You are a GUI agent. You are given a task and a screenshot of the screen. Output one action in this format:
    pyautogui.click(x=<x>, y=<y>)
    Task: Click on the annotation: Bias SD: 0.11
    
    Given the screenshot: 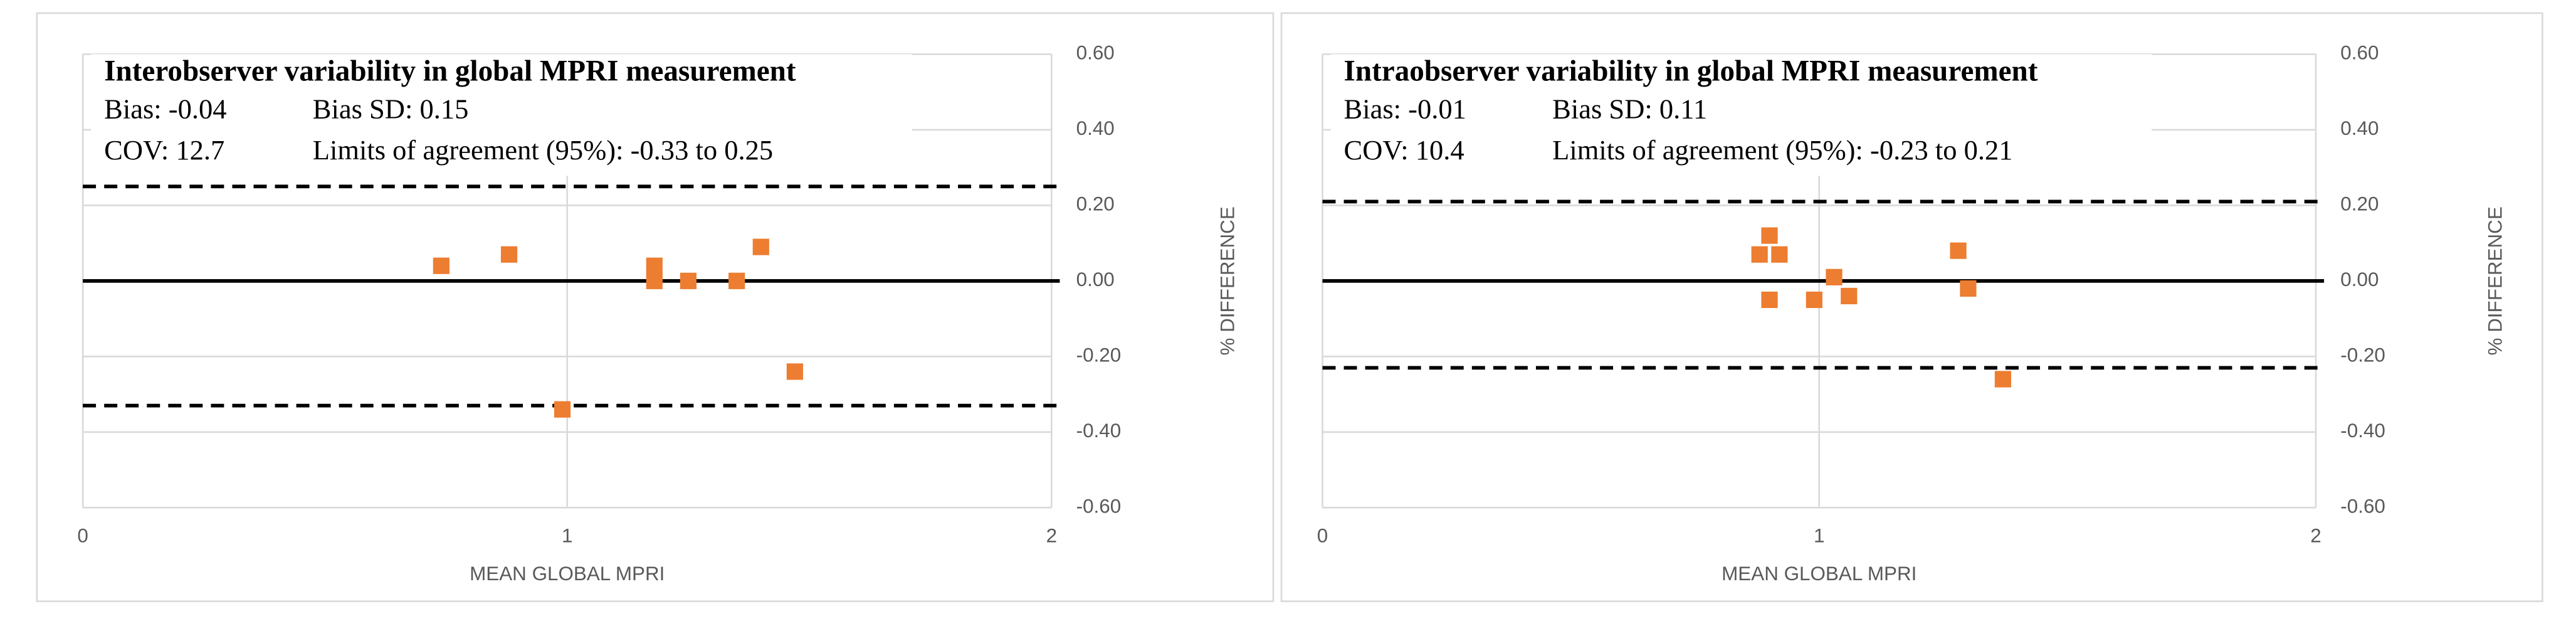 What is the action you would take?
    pyautogui.click(x=1630, y=109)
    